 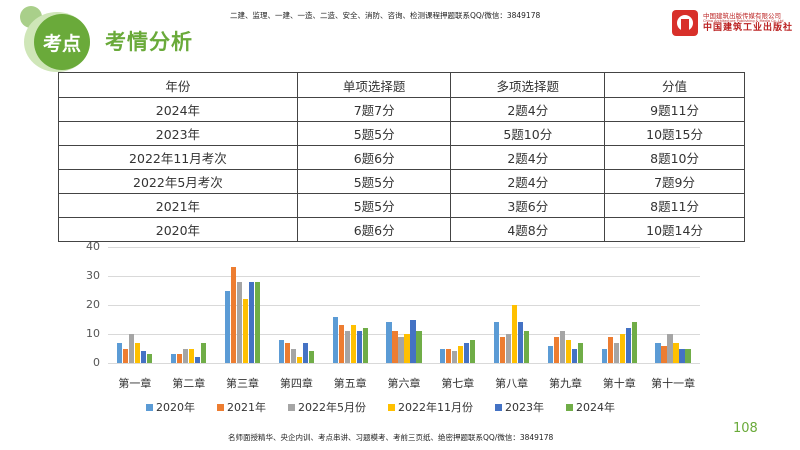 I want to click on table-header-row: 年份 单项选择题 多项选择题 分值, so click(x=401, y=85).